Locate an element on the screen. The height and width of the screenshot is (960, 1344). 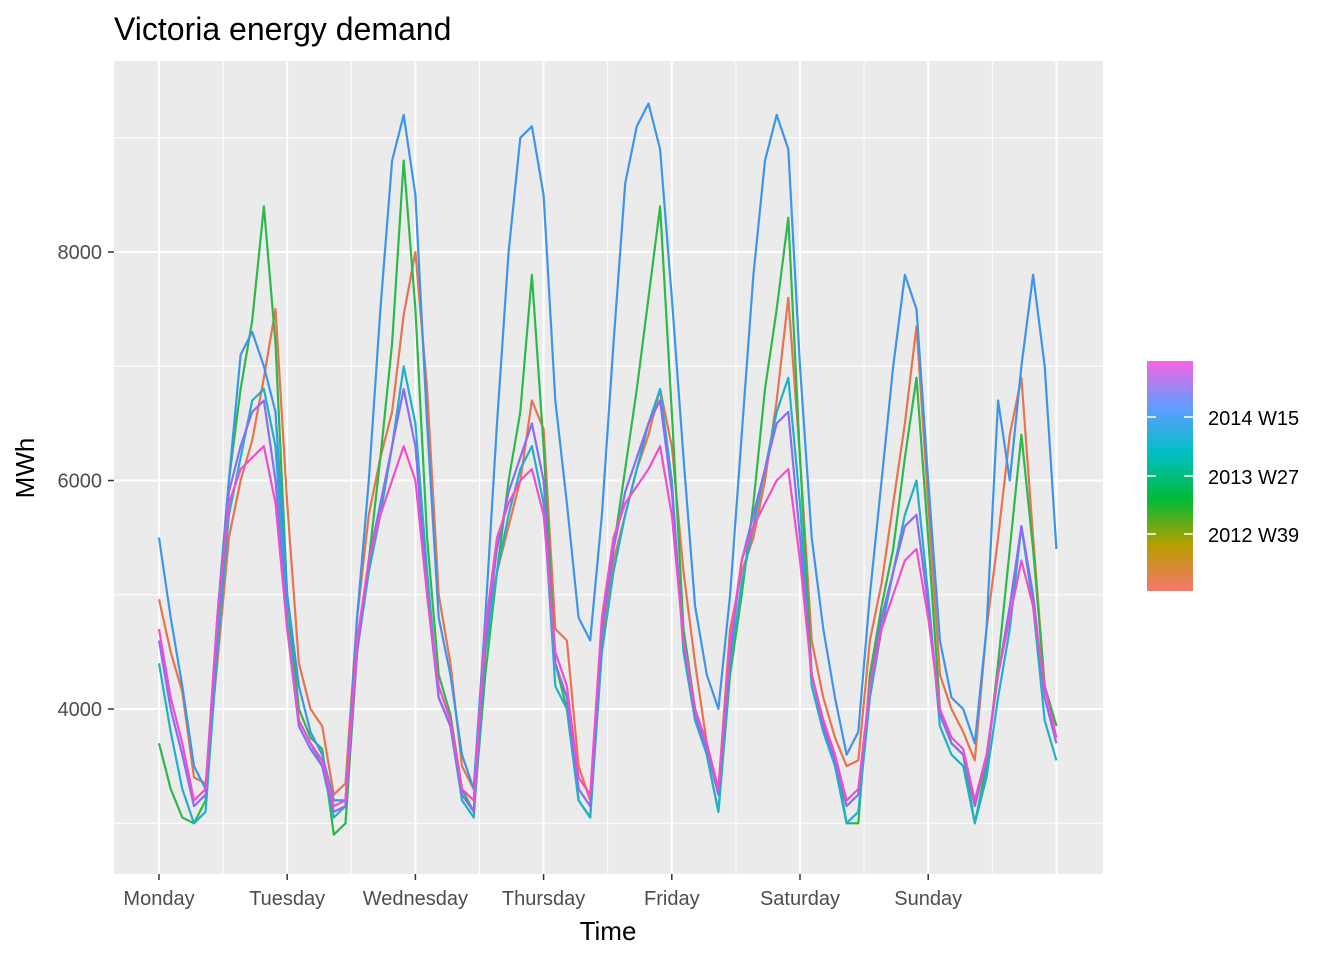
y-tick-label-0: 4000 is located at coordinates (80, 710).